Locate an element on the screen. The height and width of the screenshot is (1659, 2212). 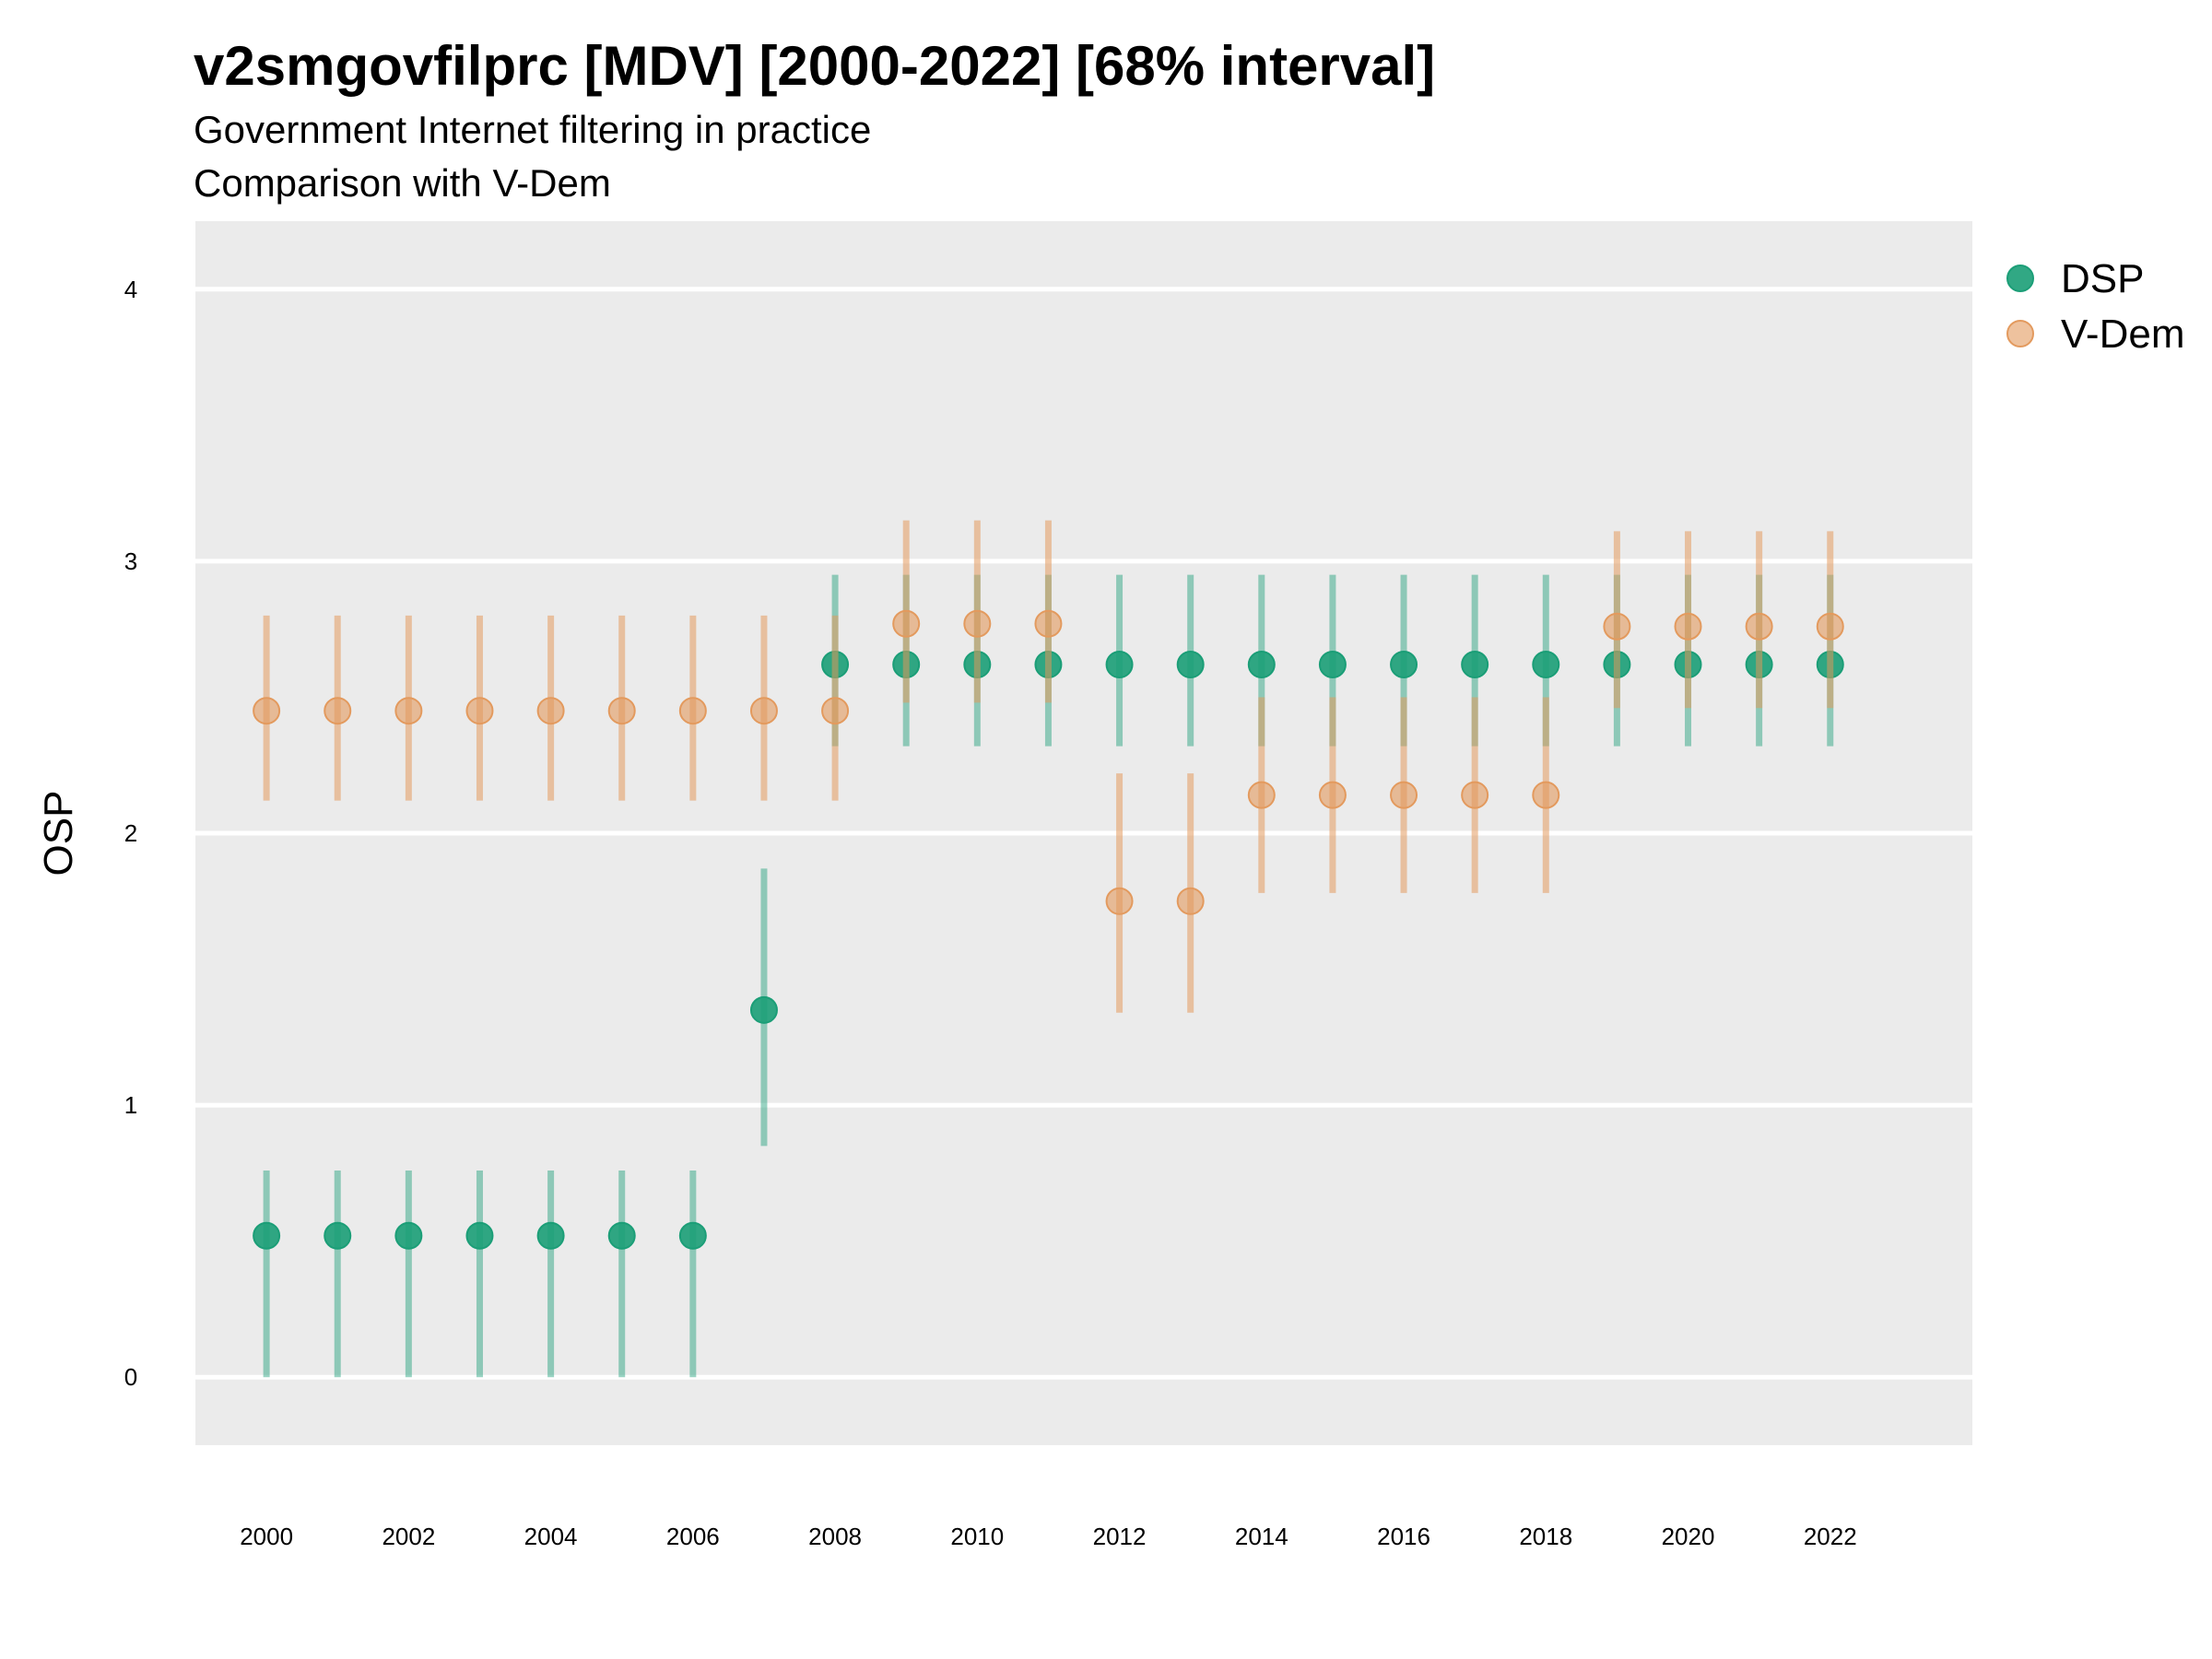
y-axis-ticks: 0 1 2 3 4 is located at coordinates (130, 833).